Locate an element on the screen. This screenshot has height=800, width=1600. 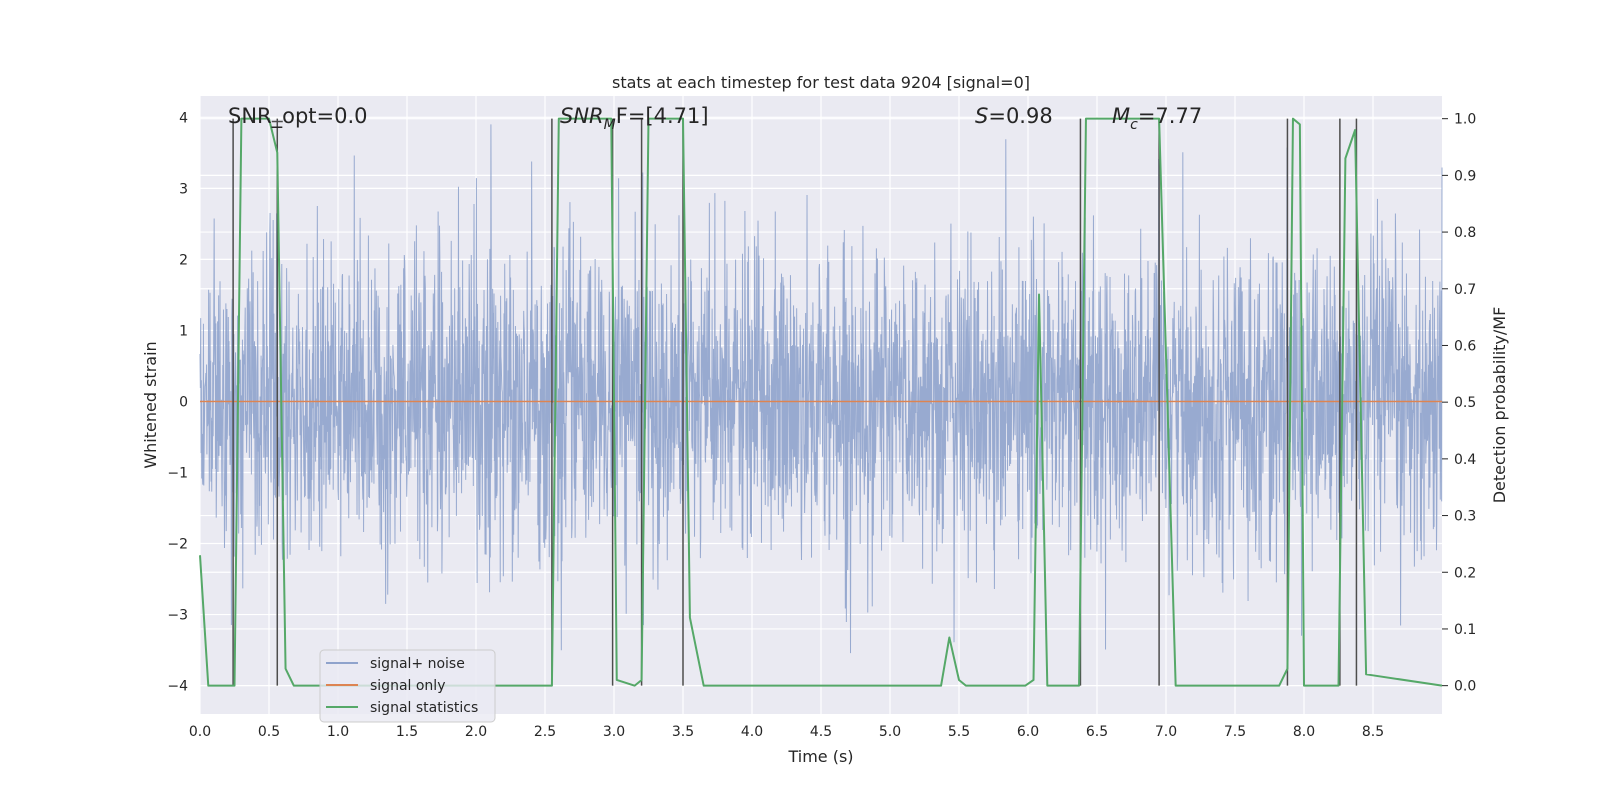
x-tick-label: 1.5 is located at coordinates (407, 732).